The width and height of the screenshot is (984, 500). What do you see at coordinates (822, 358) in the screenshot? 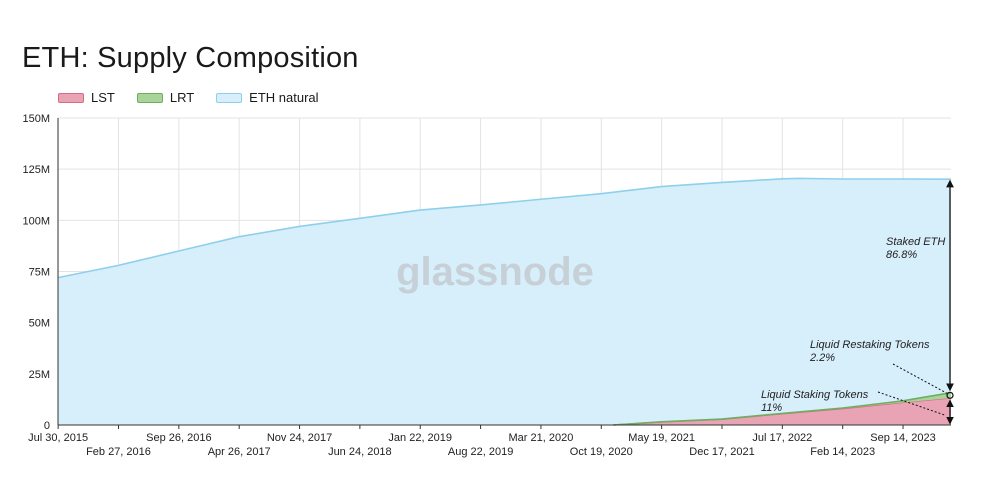
I see `lrt-value: 2.2%` at bounding box center [822, 358].